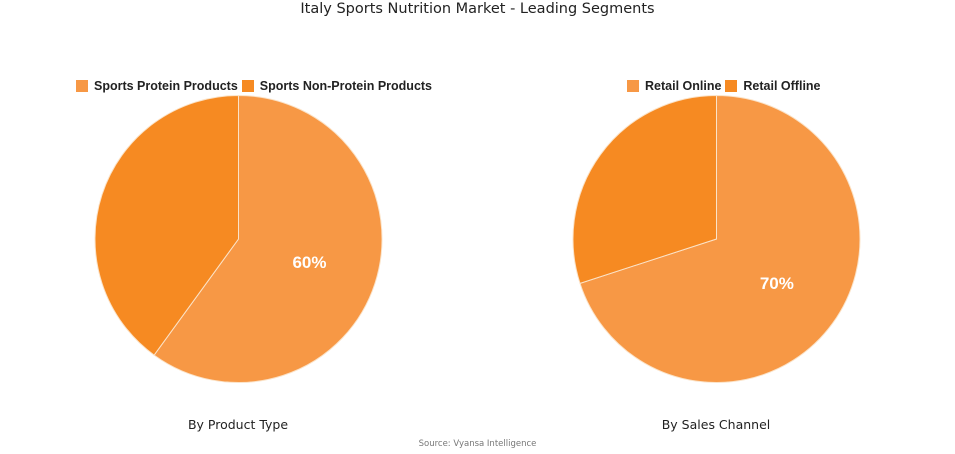  I want to click on subtitle-sales-channel: By Sales Channel, so click(716, 424).